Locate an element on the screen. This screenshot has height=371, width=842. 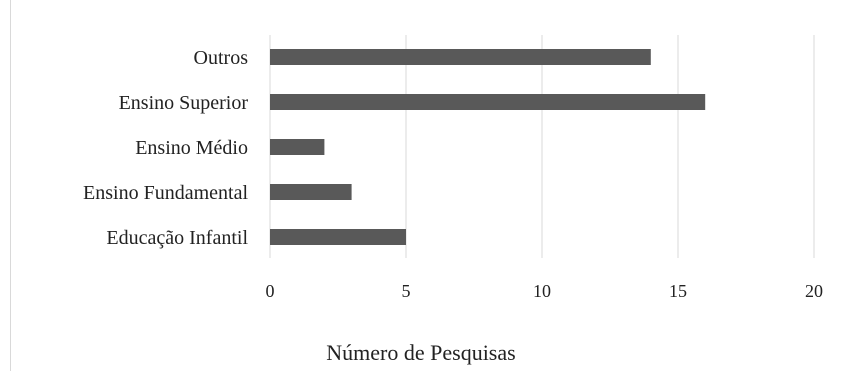
chart-frame-left-edge is located at coordinates (10, 185).